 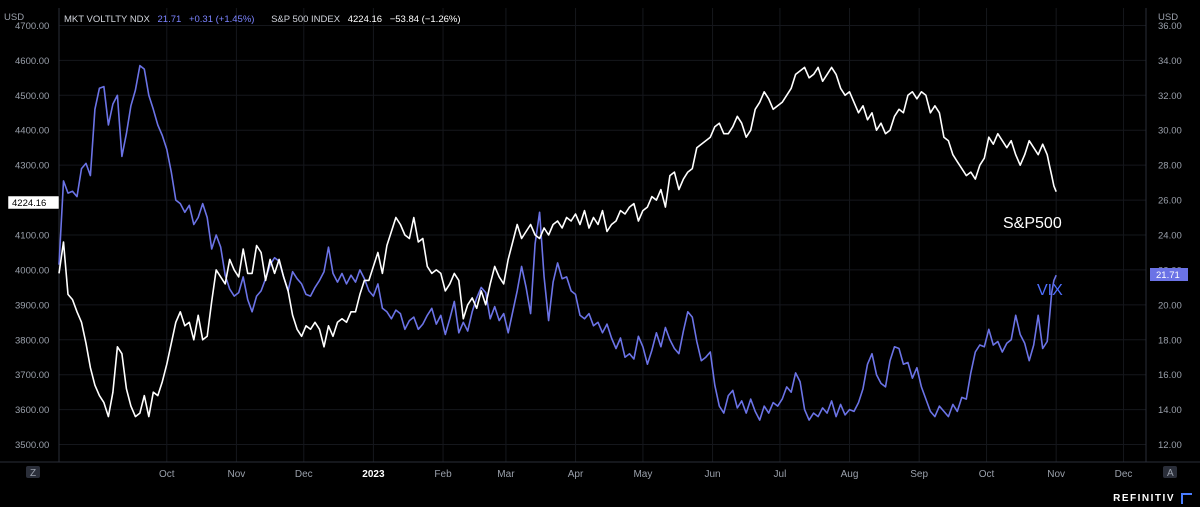 I want to click on right-tick-label: 14.00, so click(x=1170, y=410).